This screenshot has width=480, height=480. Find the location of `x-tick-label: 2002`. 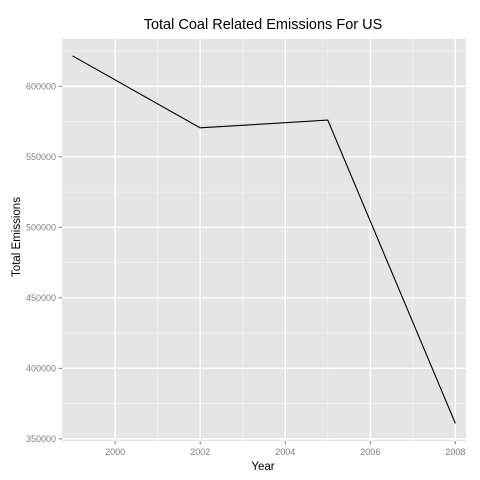

x-tick-label: 2002 is located at coordinates (200, 452).